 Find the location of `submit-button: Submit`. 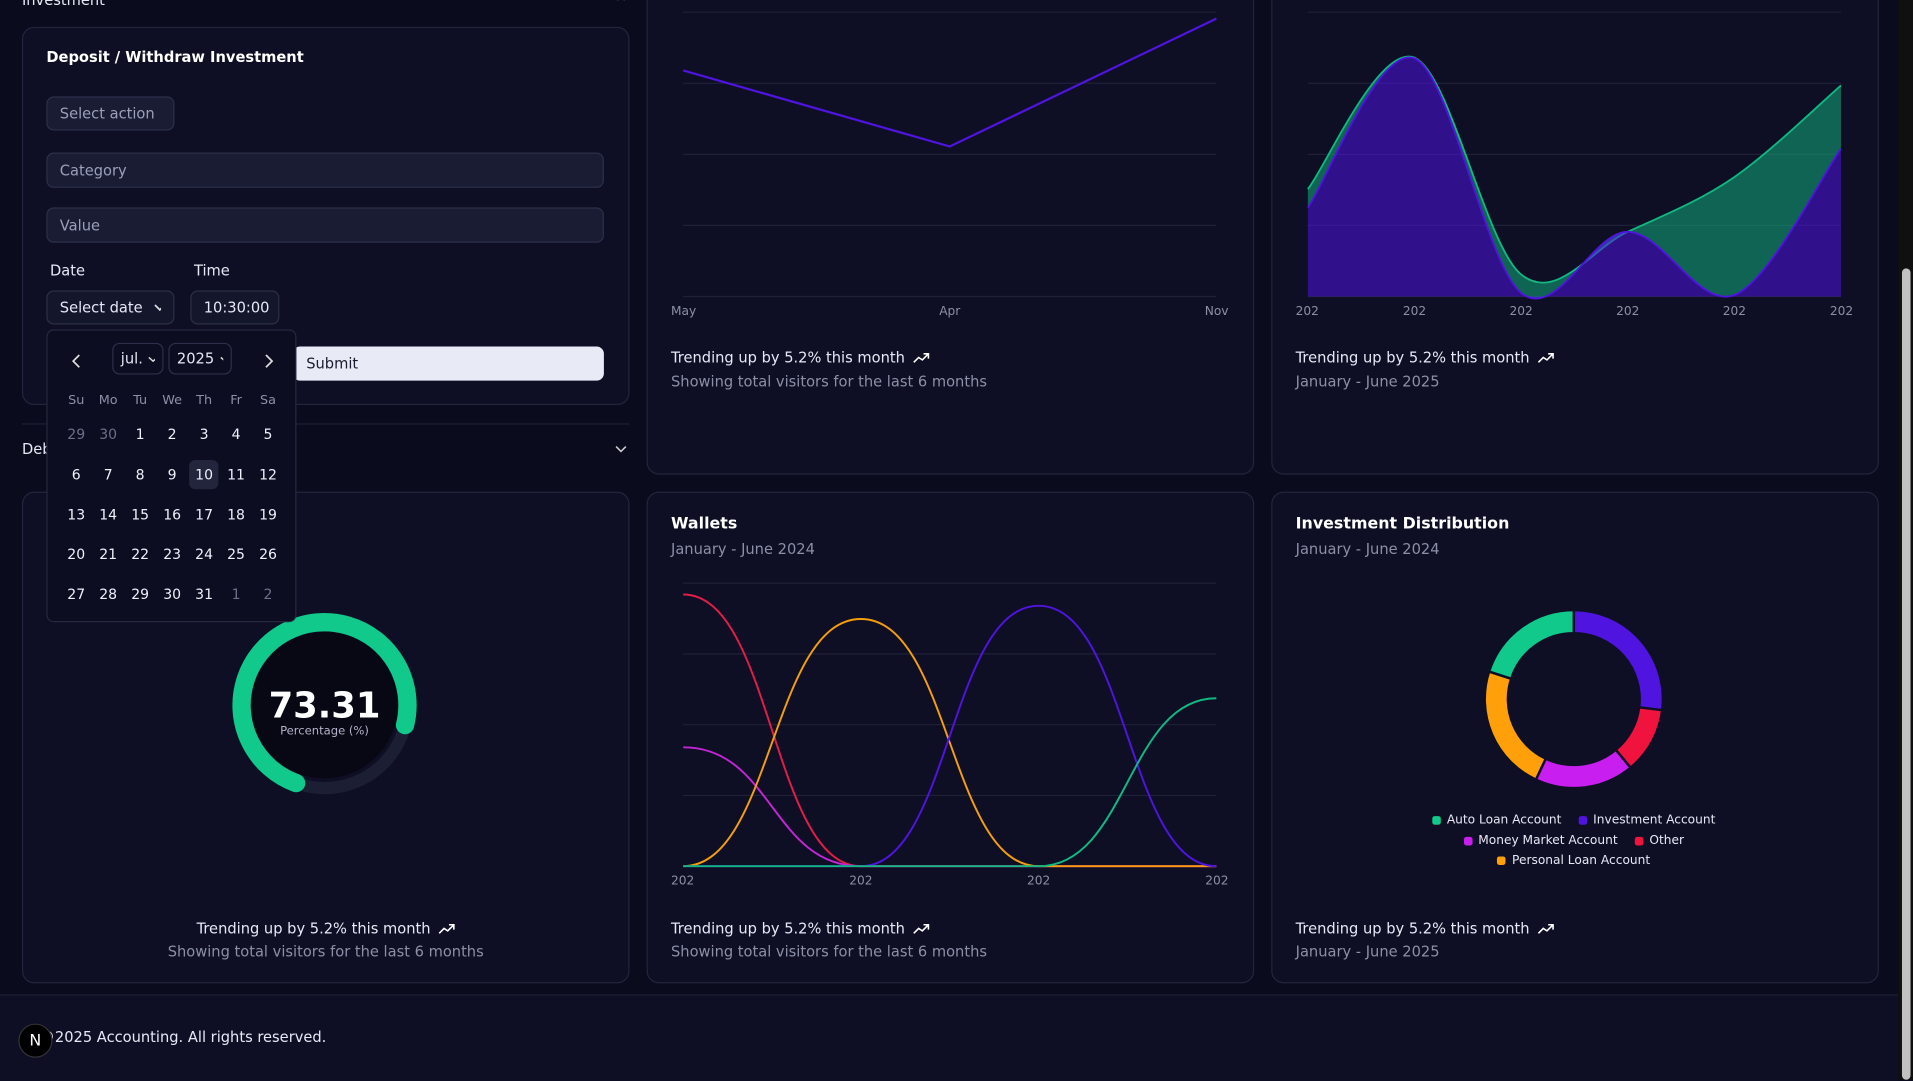

submit-button: Submit is located at coordinates (448, 363).